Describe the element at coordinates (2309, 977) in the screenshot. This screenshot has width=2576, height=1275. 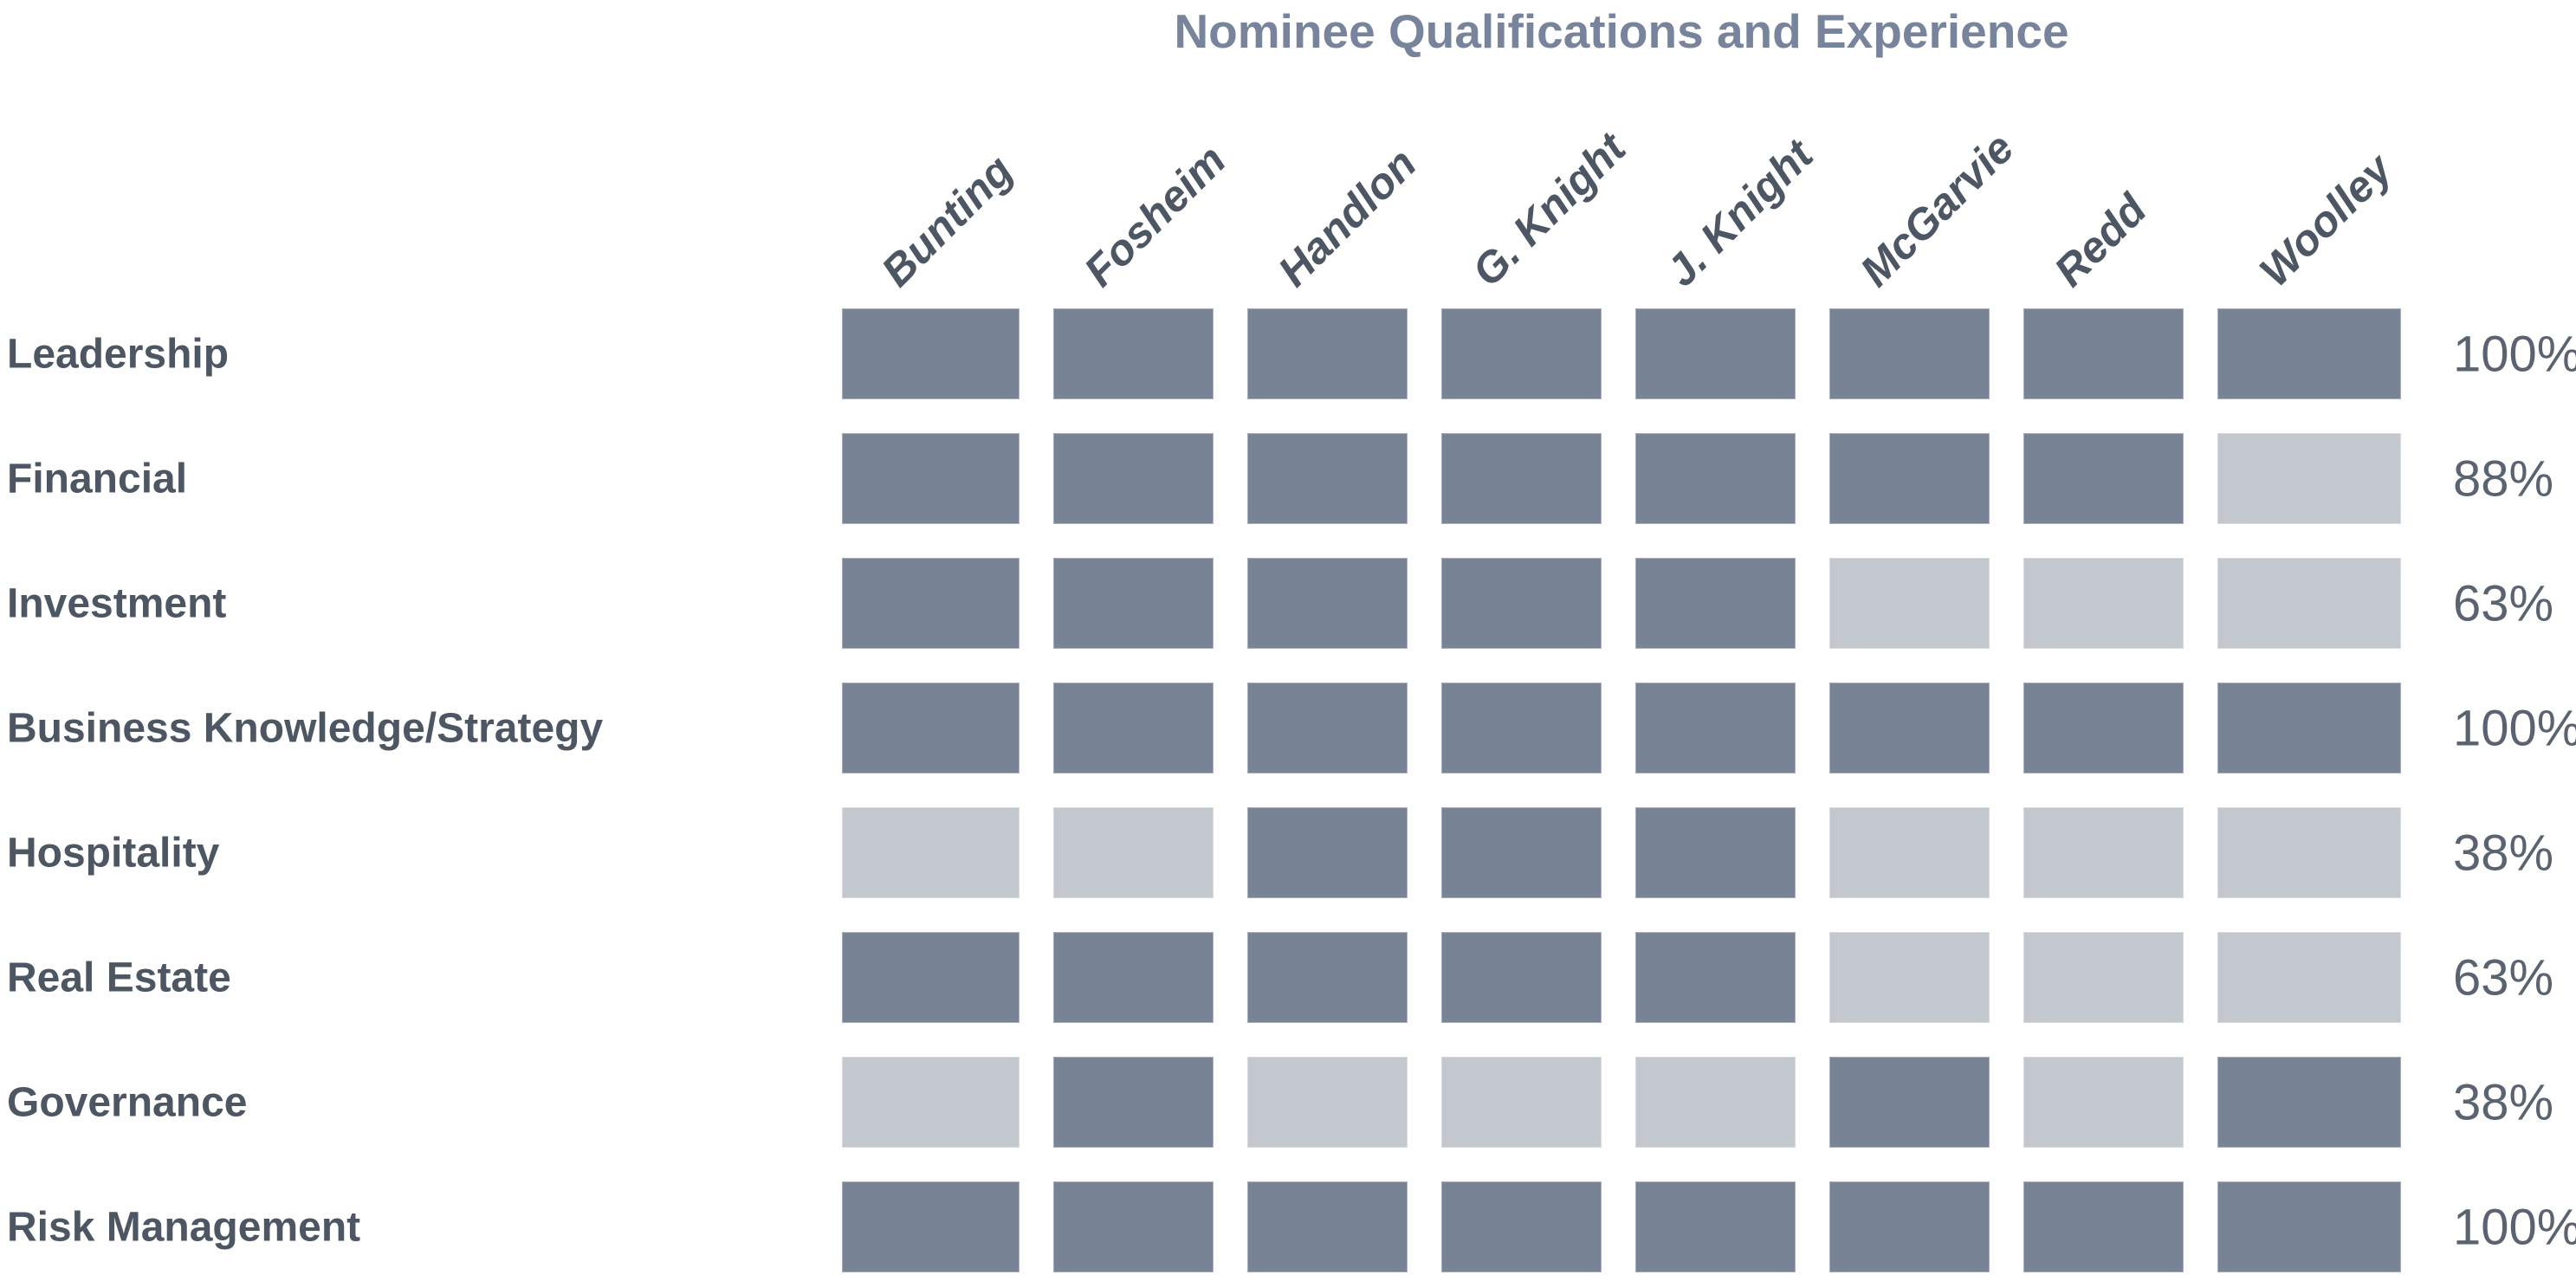
I see `cell-real-estate-woolley` at that location.